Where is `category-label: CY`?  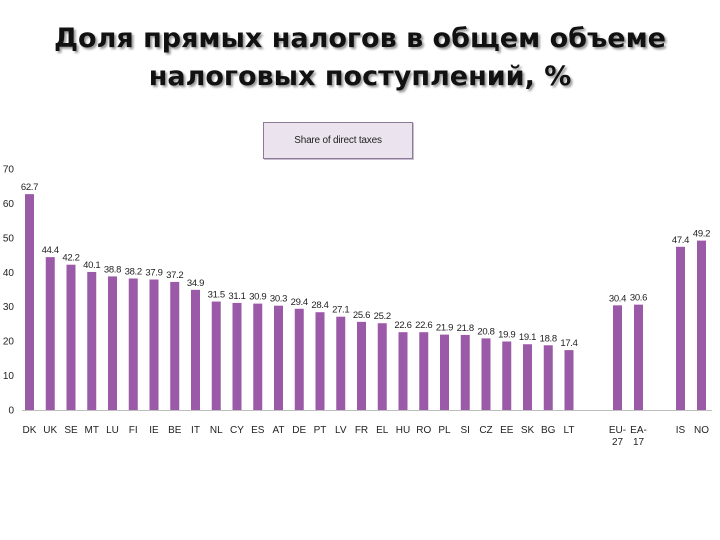
category-label: CY is located at coordinates (237, 430).